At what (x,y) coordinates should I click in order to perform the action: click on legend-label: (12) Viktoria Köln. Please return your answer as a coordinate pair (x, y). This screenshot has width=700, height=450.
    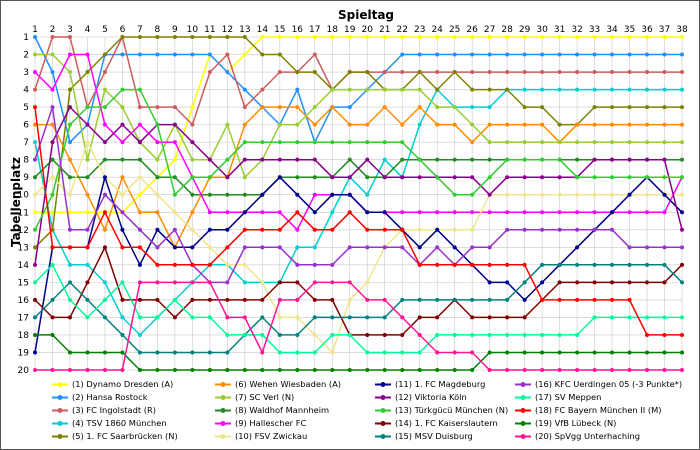
    Looking at the image, I should click on (431, 397).